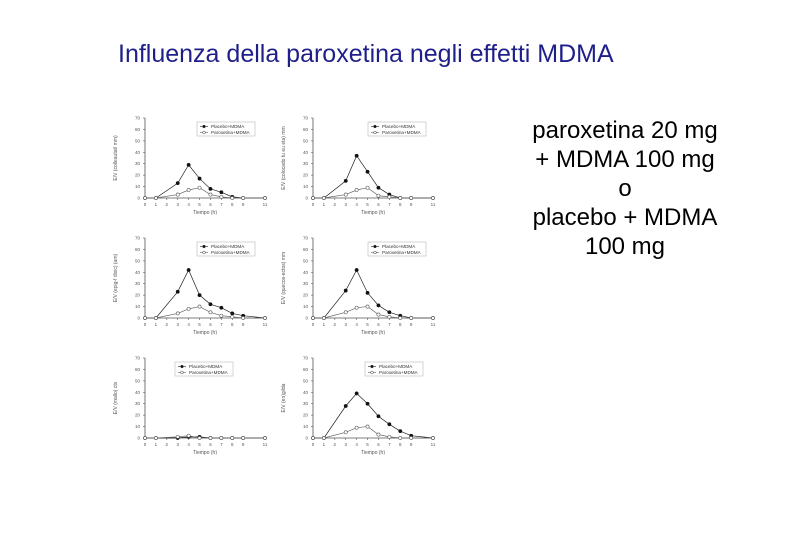 The width and height of the screenshot is (810, 540). Describe the element at coordinates (373, 432) in the screenshot. I see `series-line-paroxetina` at that location.